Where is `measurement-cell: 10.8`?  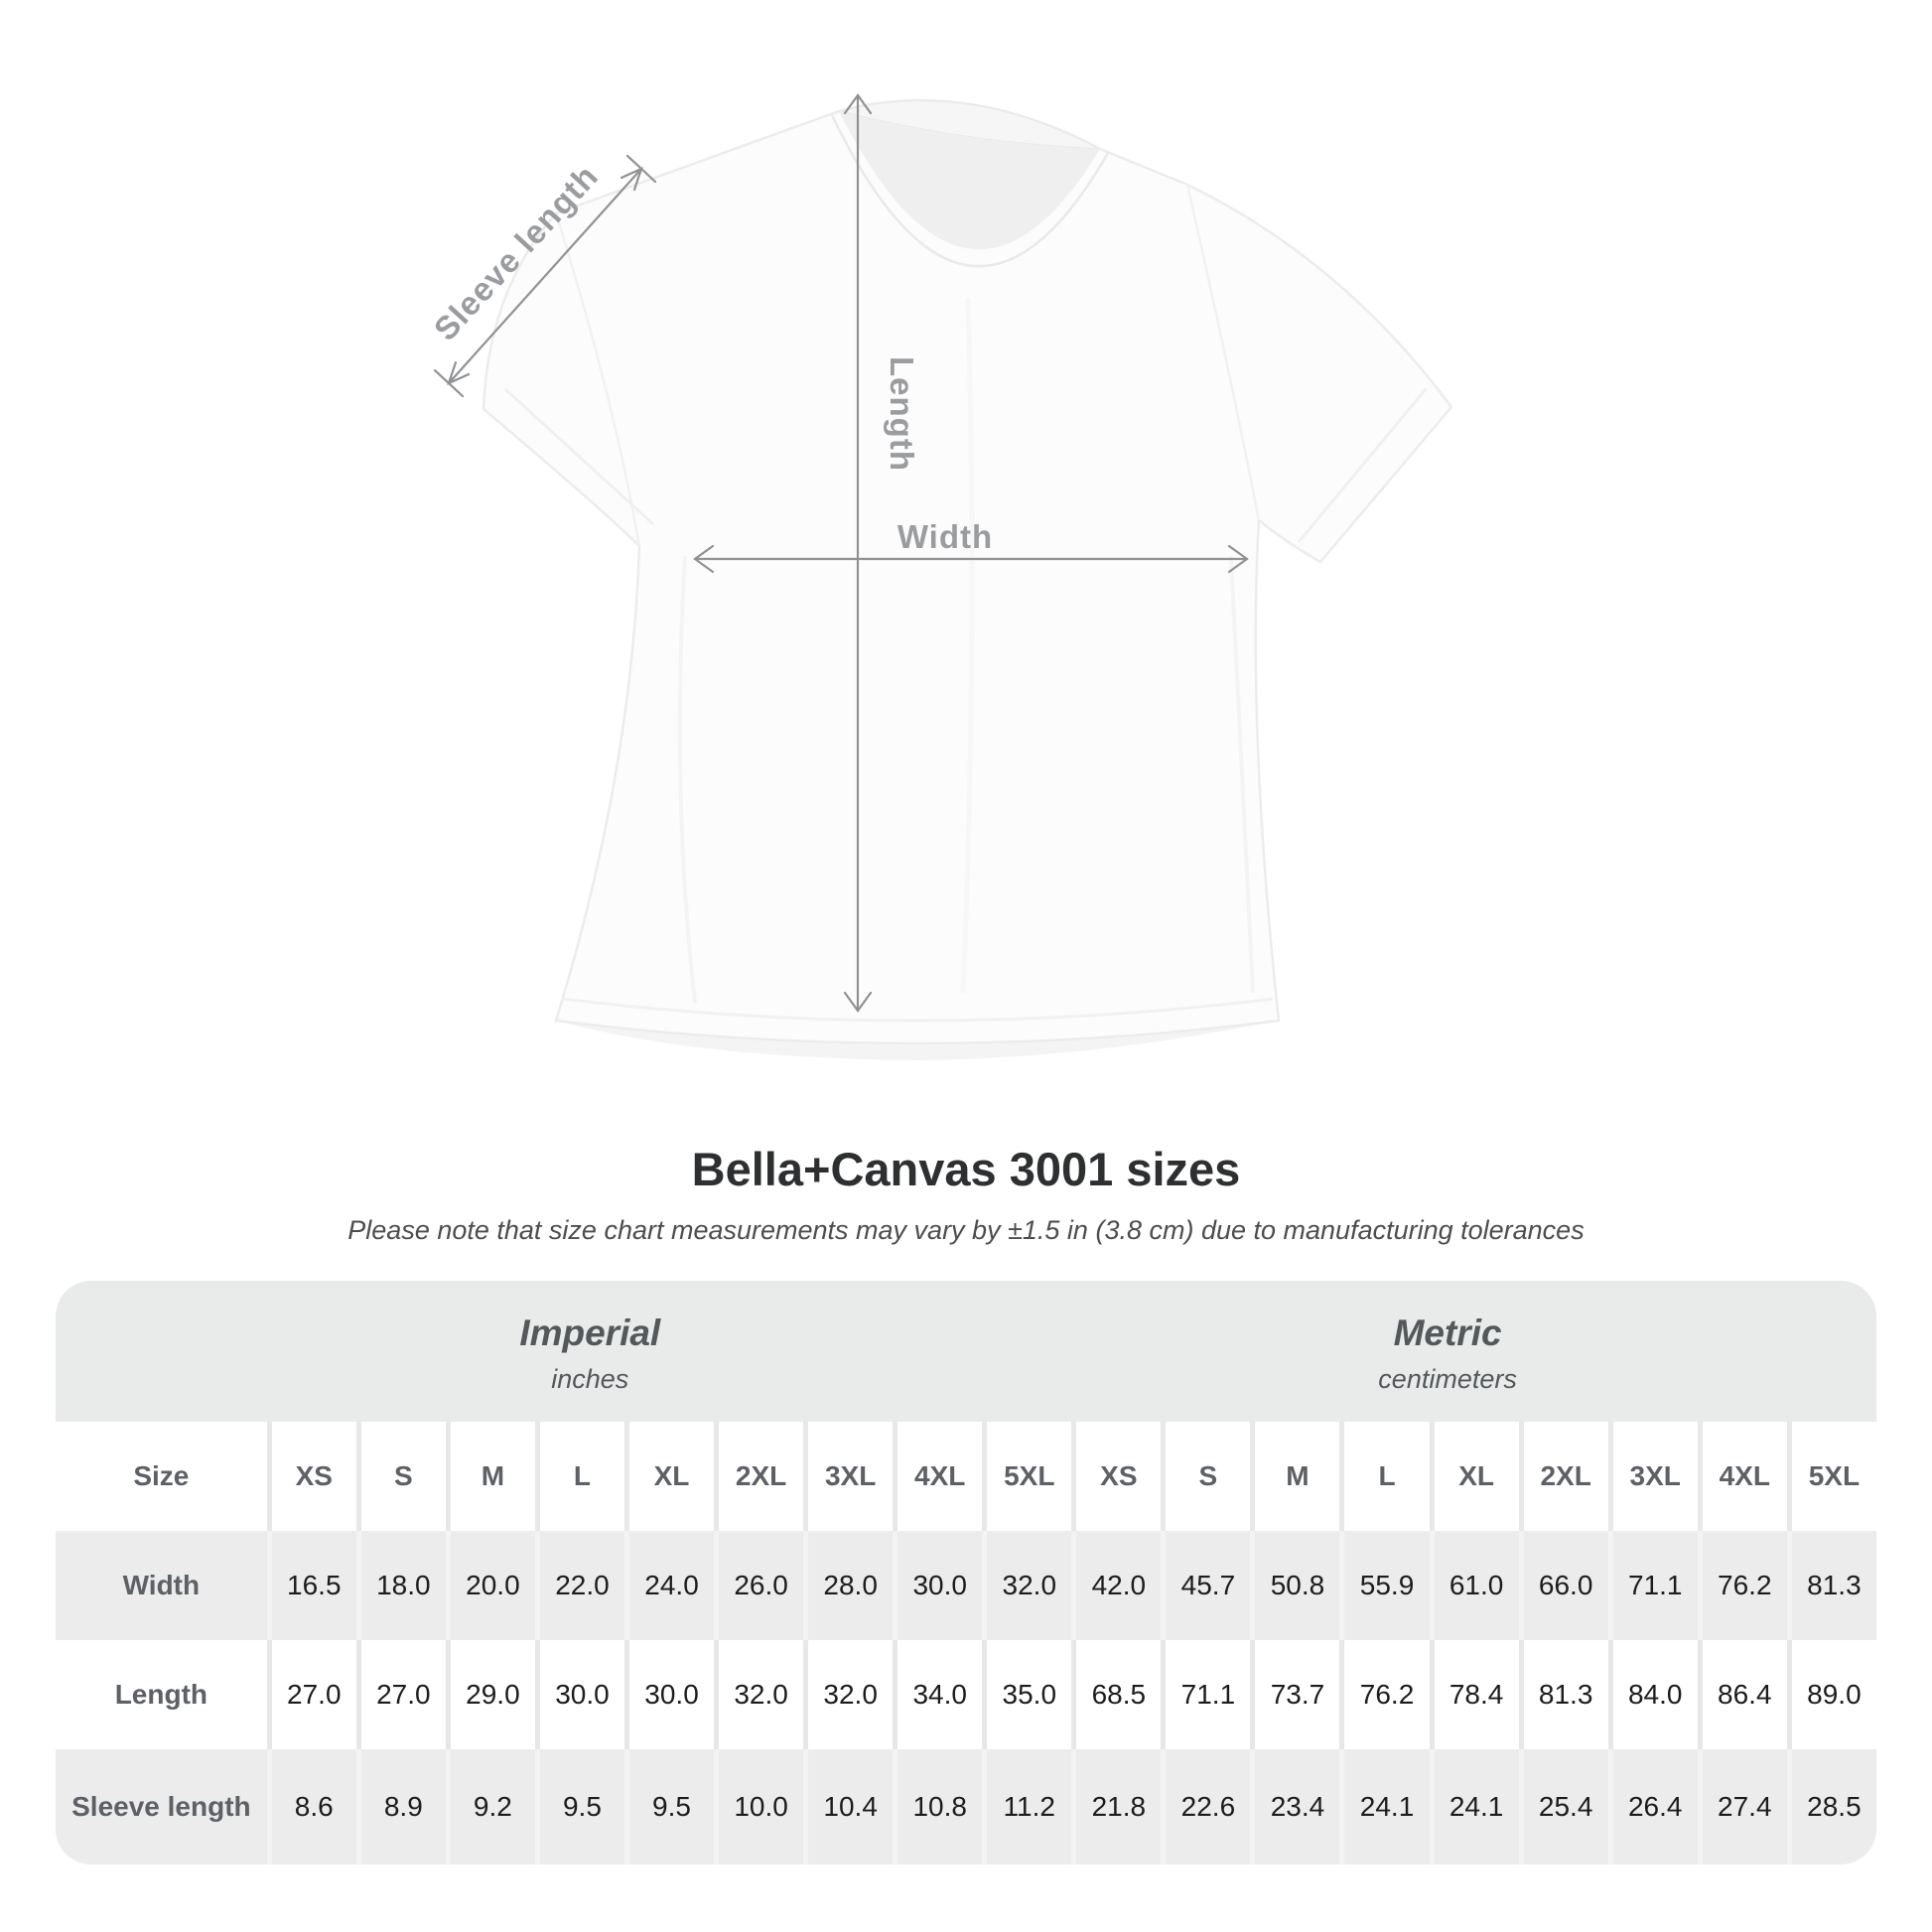 measurement-cell: 10.8 is located at coordinates (938, 1807).